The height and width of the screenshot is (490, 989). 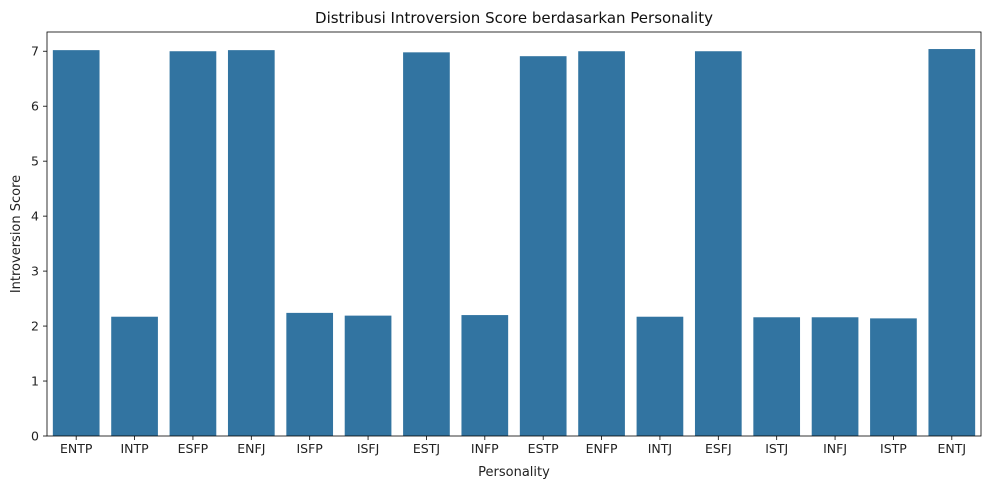 I want to click on x-axis-label: Personality, so click(x=514, y=472).